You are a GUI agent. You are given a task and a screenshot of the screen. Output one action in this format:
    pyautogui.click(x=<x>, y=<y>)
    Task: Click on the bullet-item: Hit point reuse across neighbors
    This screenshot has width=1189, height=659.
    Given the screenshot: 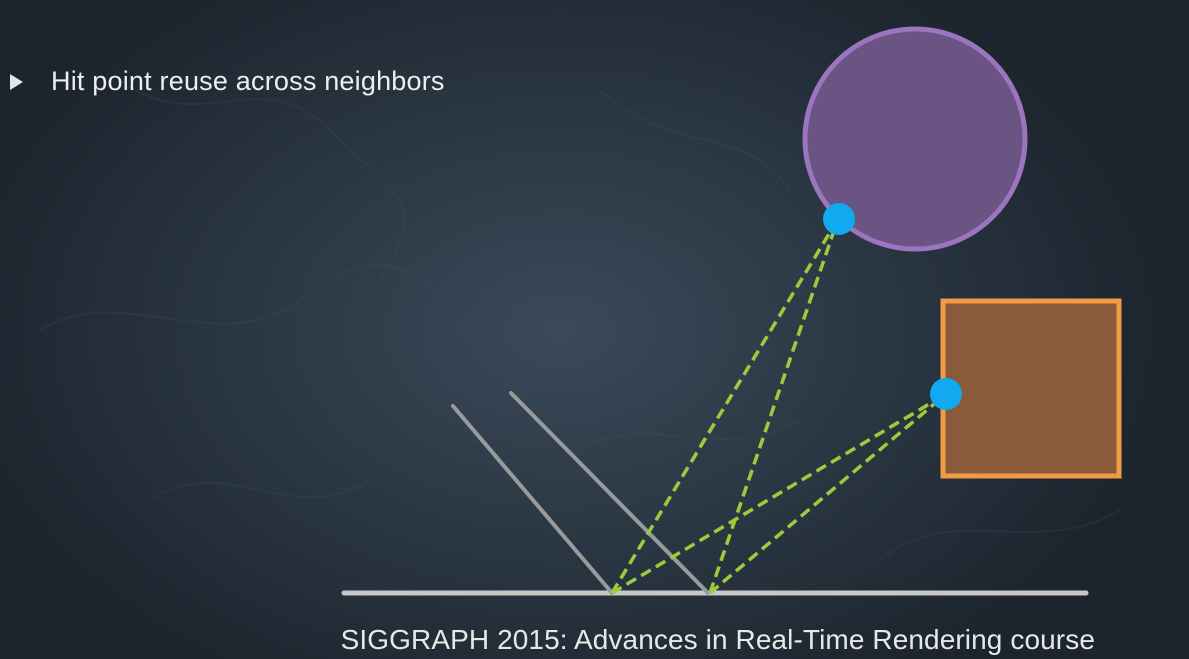 What is the action you would take?
    pyautogui.click(x=227, y=81)
    